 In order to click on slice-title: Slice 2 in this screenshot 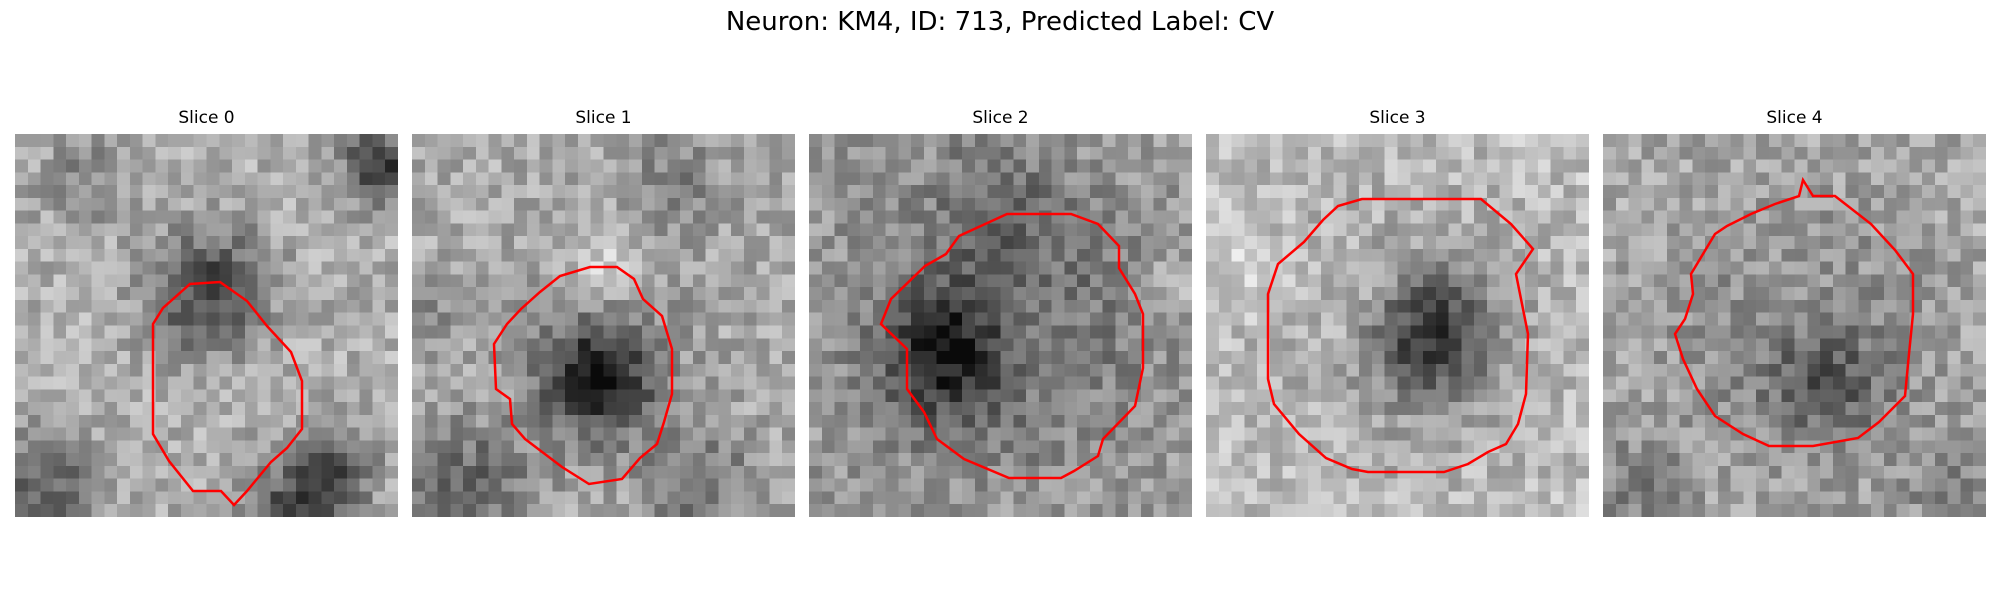, I will do `click(1000, 118)`.